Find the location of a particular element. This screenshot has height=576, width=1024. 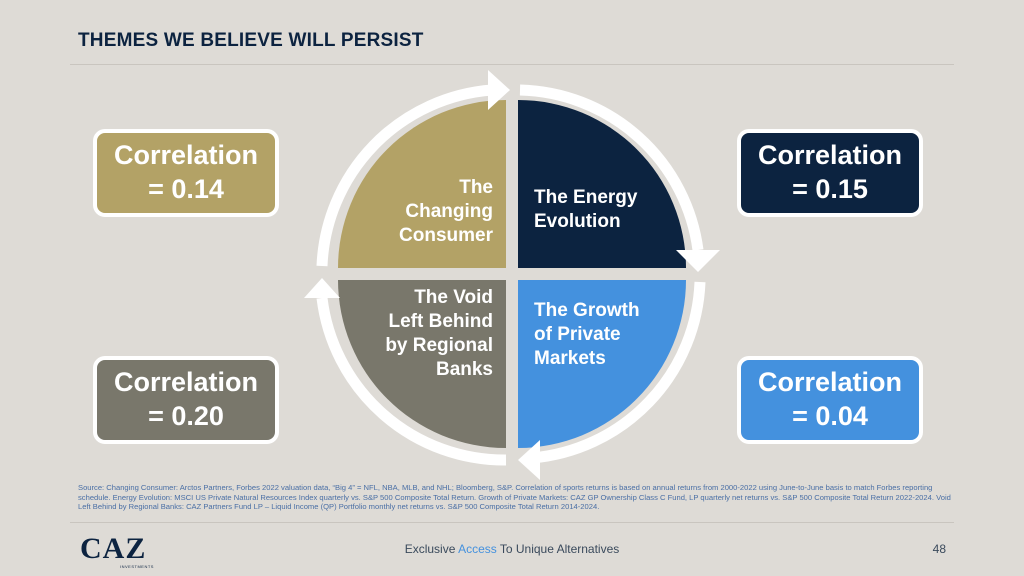

page-title: THEMES WE BELIEVE WILL PERSIST is located at coordinates (251, 40).